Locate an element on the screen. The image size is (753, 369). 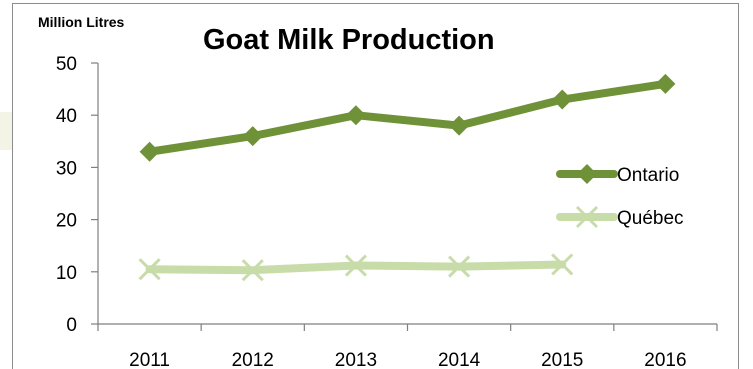
y-tick-label: 10 is located at coordinates (66, 273).